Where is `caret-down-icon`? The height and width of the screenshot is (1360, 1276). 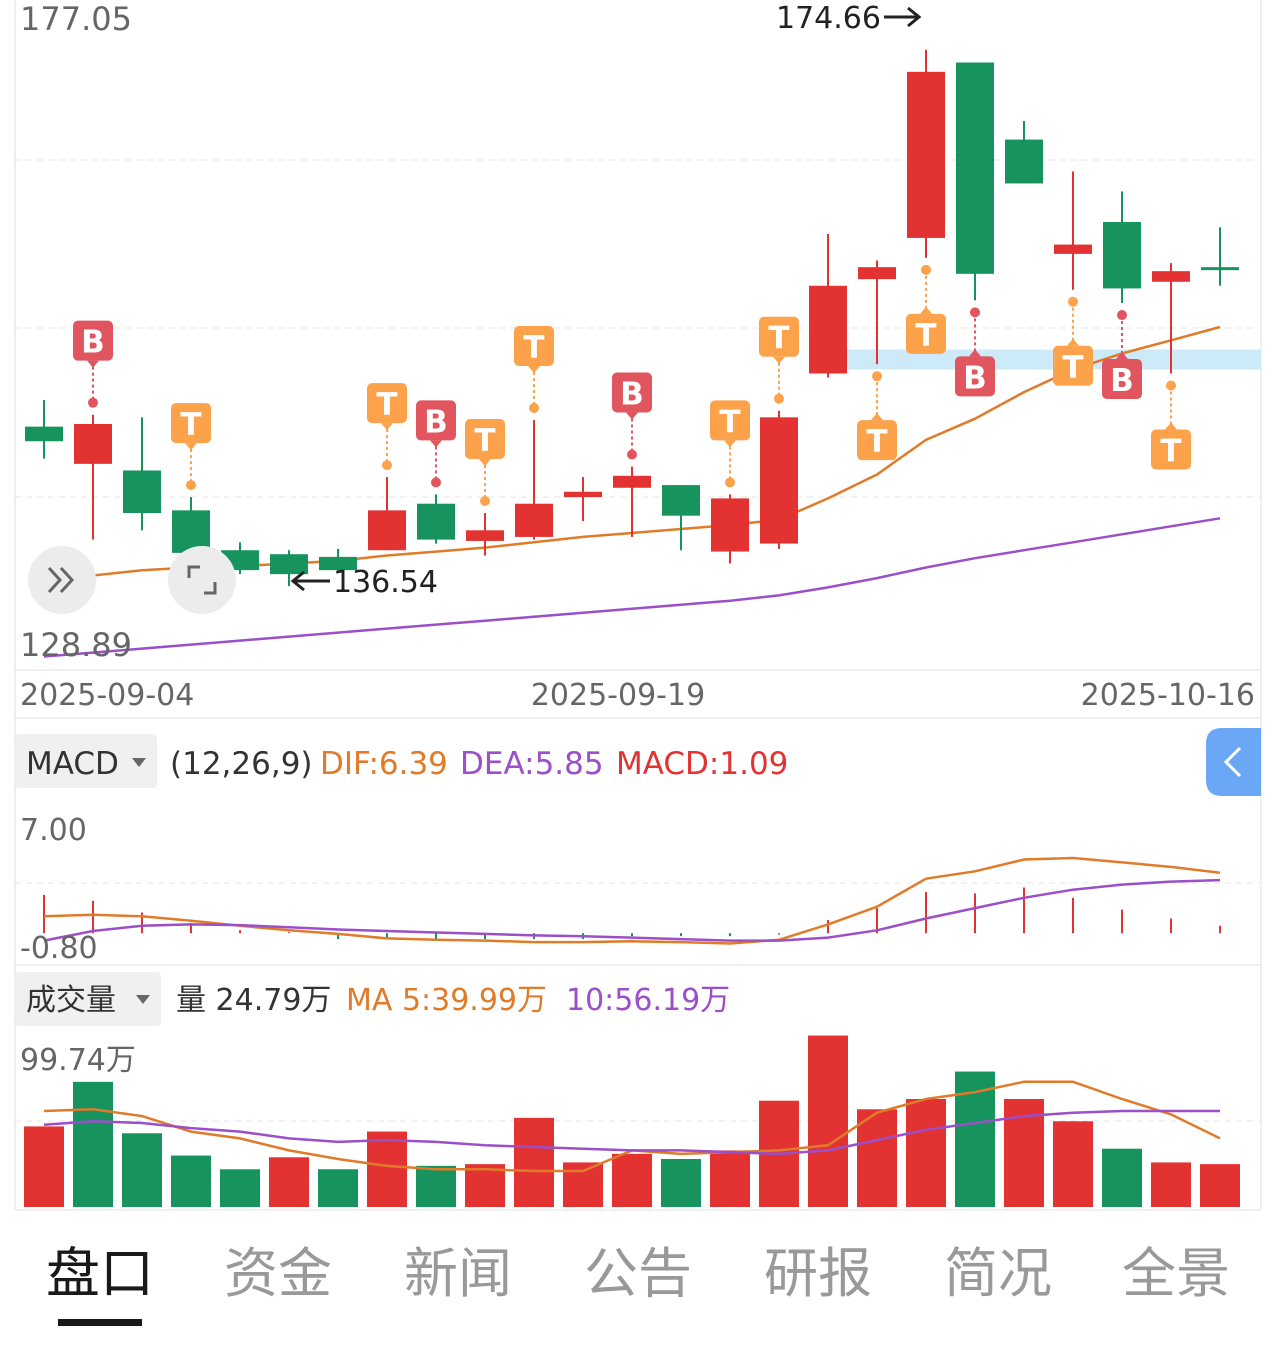
caret-down-icon is located at coordinates (143, 999).